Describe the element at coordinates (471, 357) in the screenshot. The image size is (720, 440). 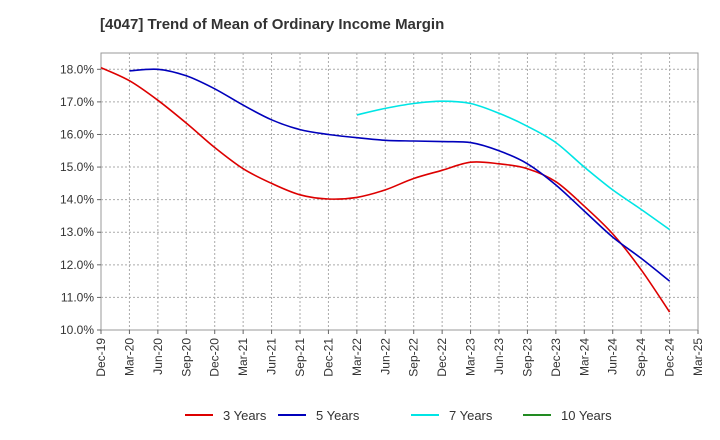
I see `x-tick-label: Mar-23` at that location.